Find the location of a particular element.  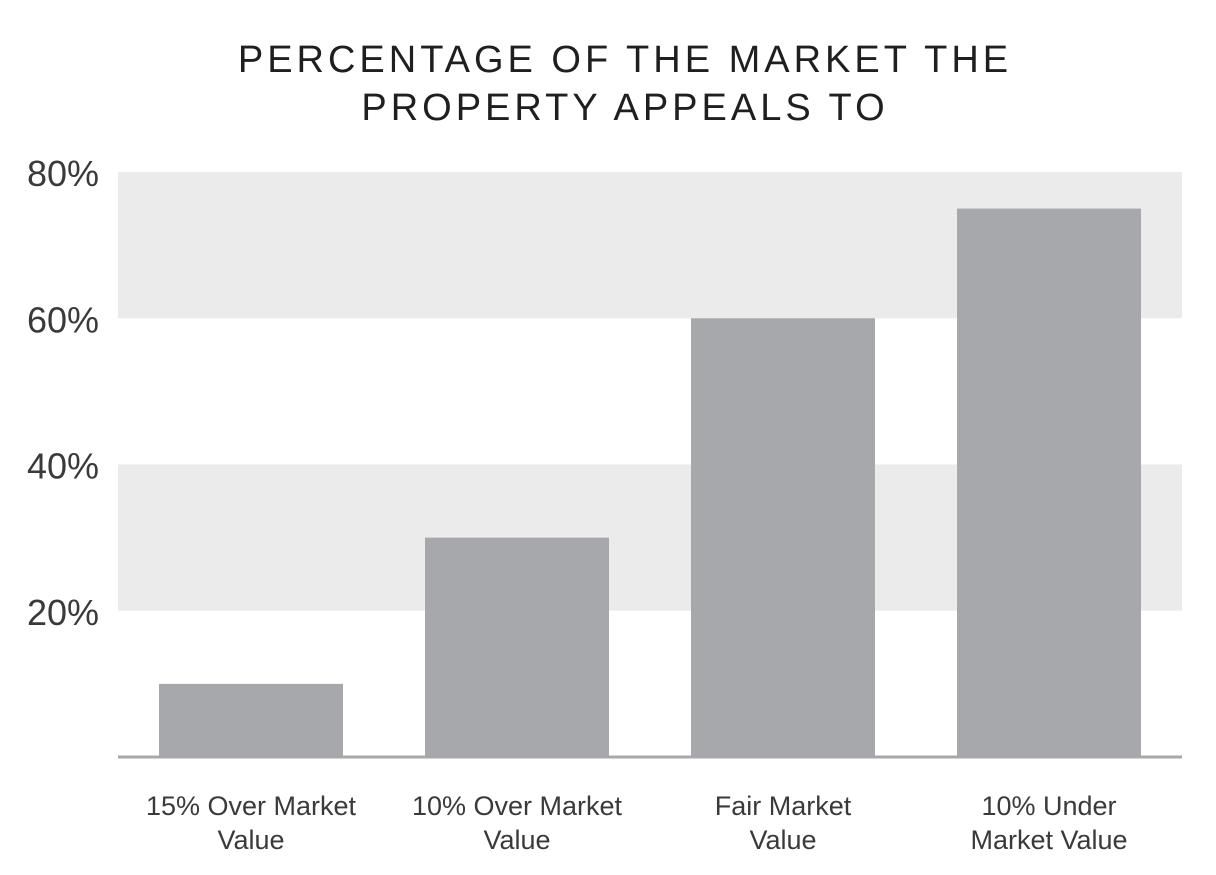

y-tick-label: 80% is located at coordinates (63, 173).